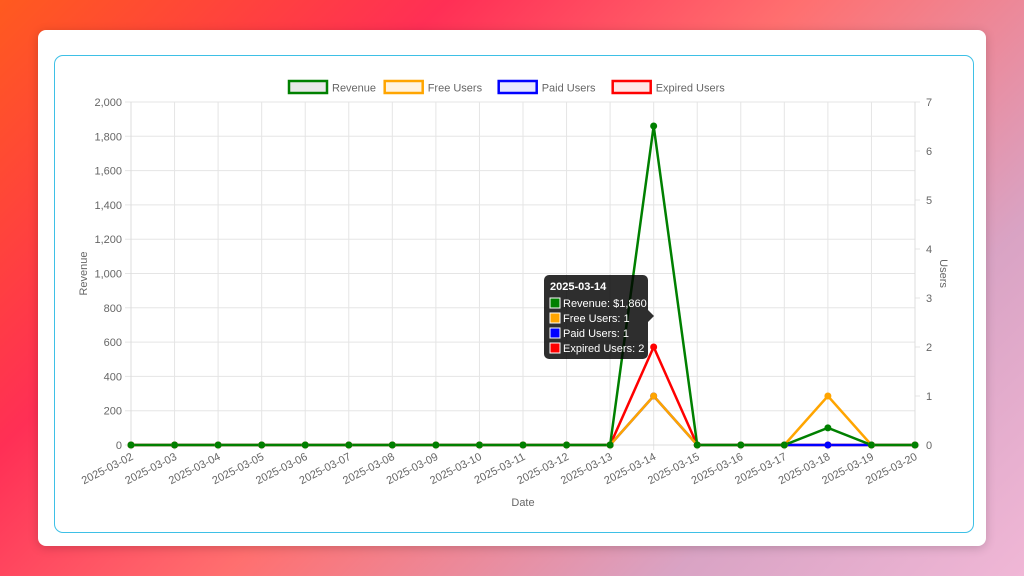  Describe the element at coordinates (929, 250) in the screenshot. I see `y-right-tick-label: 4` at that location.